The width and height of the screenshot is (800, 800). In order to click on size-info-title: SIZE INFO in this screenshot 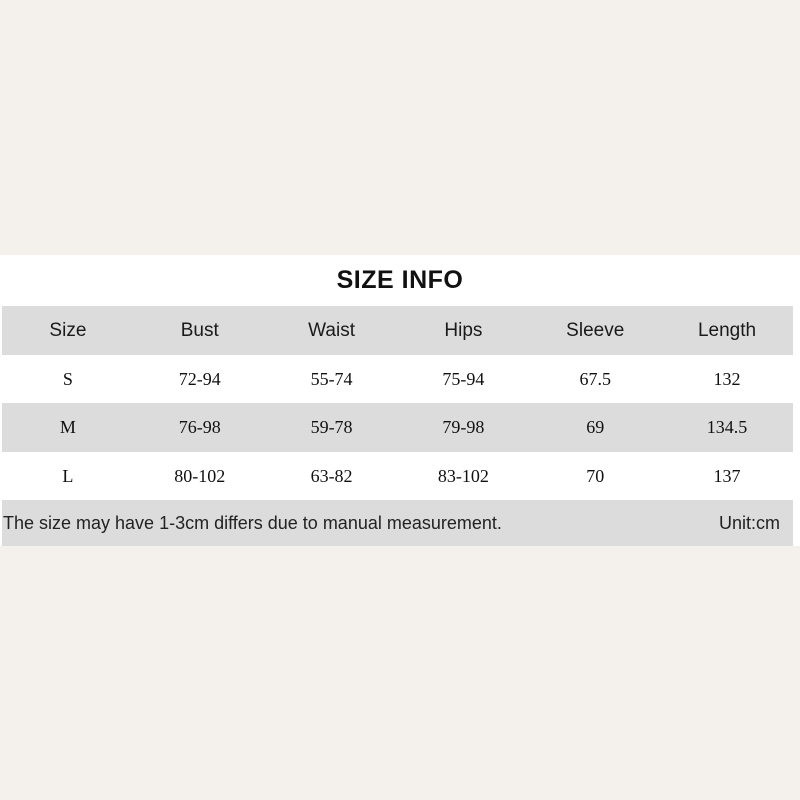, I will do `click(400, 280)`.